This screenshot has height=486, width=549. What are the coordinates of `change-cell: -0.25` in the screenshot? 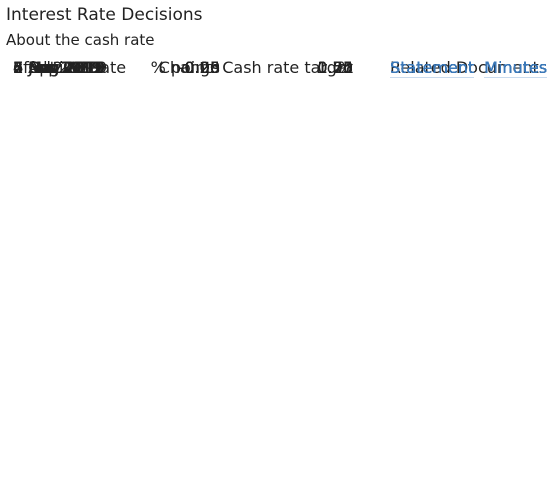 It's located at (199, 67).